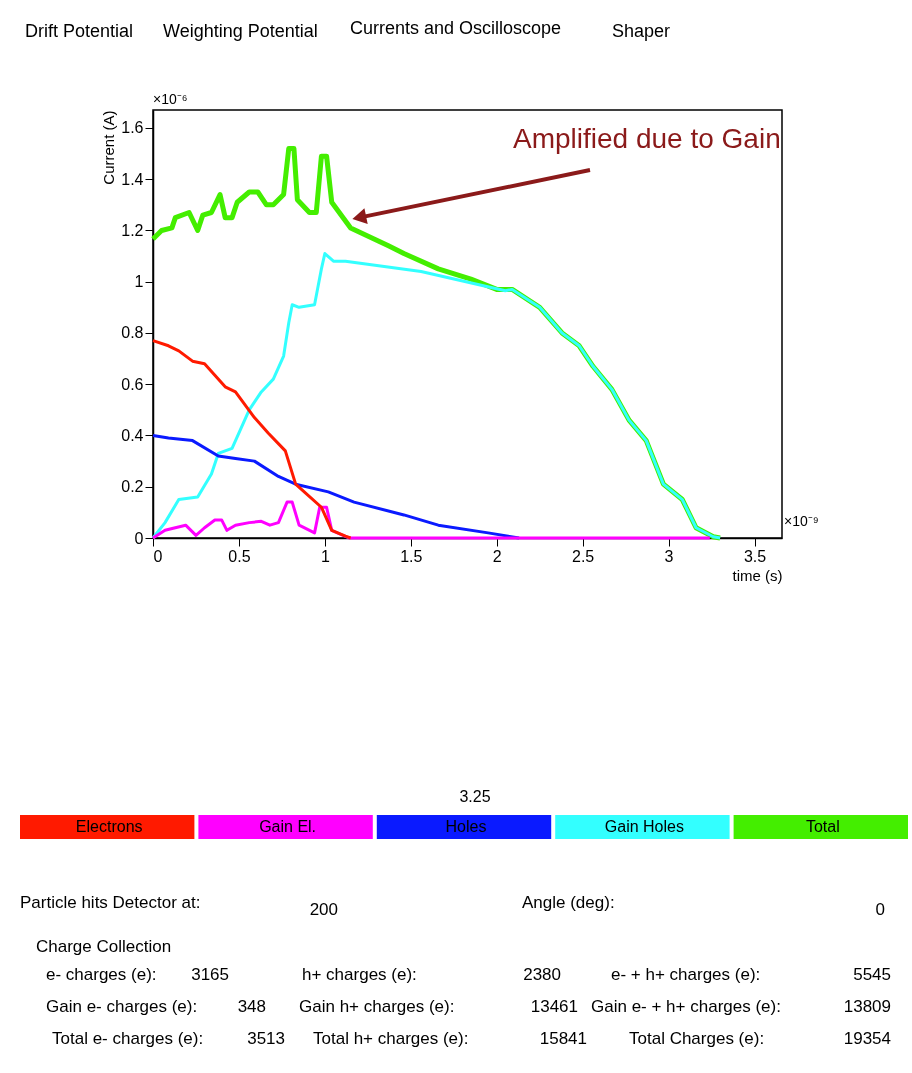 This screenshot has height=1073, width=912. What do you see at coordinates (132, 384) in the screenshot?
I see `y-tick-label: 0.6` at bounding box center [132, 384].